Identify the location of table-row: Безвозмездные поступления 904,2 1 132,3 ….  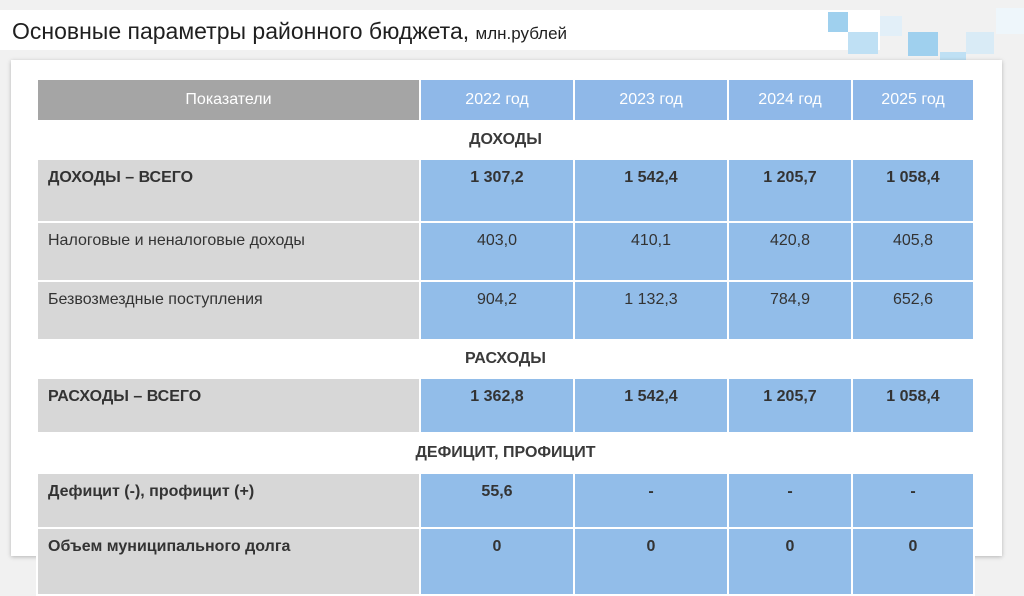
(505, 310).